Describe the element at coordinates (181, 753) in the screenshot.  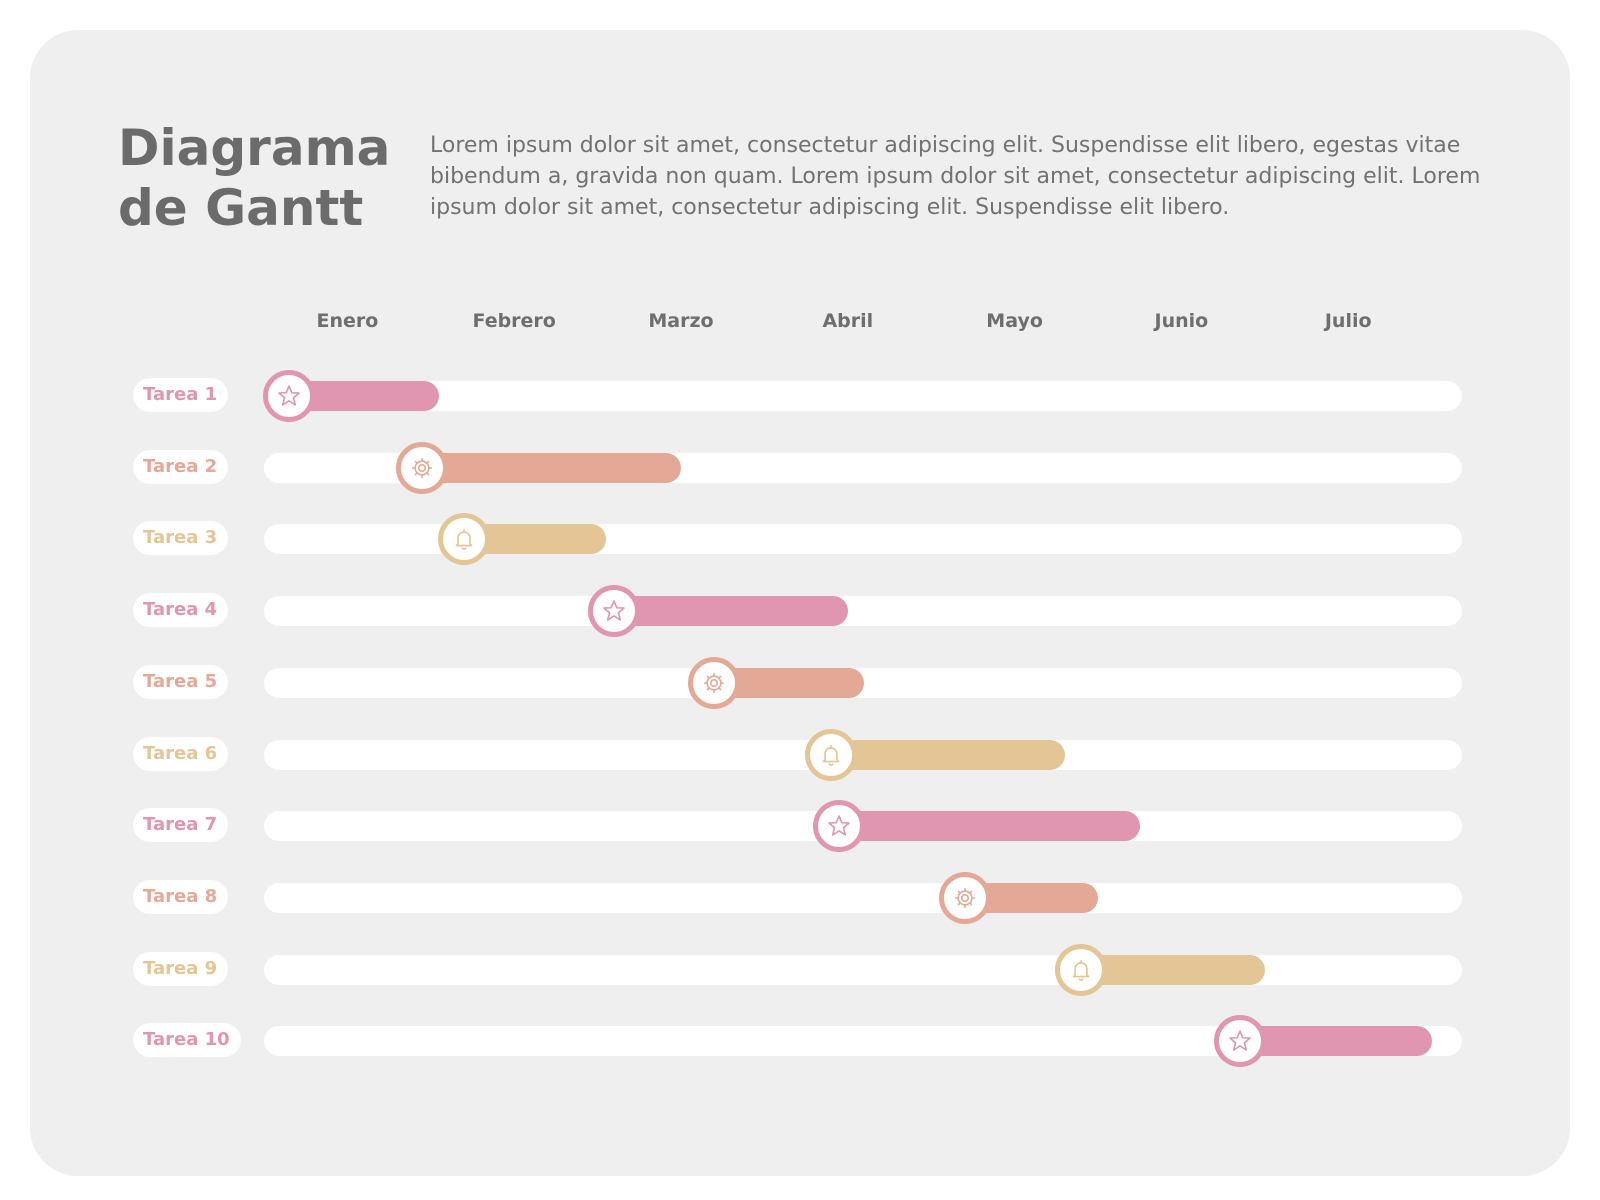
I see `task-label: Tarea 6` at that location.